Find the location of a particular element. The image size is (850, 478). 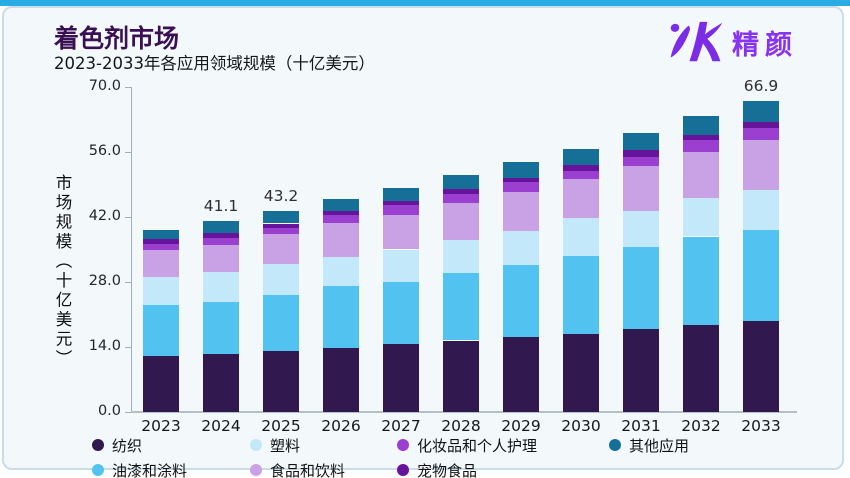

legend-item: 油漆和涂料 is located at coordinates (139, 469).